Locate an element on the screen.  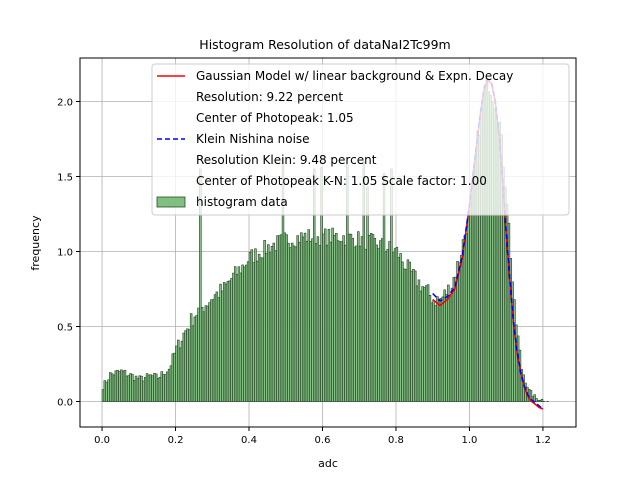
y-axis-ticks: 0.0 0.5 1.0 1.5 2.0 is located at coordinates (68, 253).